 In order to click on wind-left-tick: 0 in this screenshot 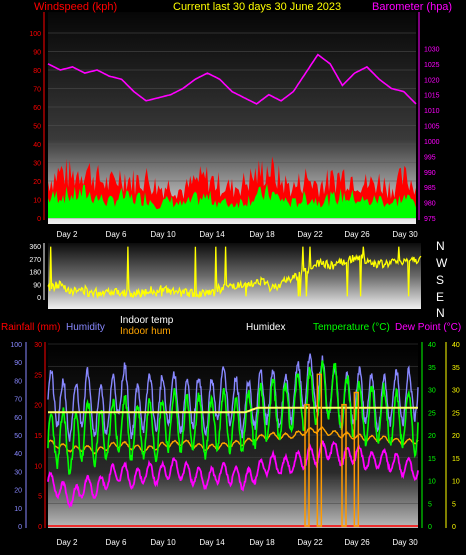, I will do `click(39, 219)`.